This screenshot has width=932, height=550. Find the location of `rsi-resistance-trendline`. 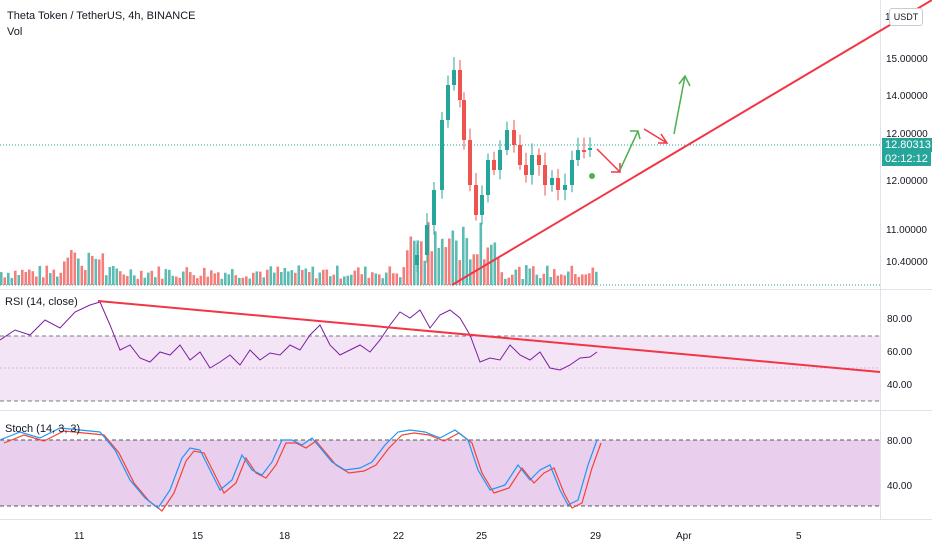

rsi-resistance-trendline is located at coordinates (489, 336).